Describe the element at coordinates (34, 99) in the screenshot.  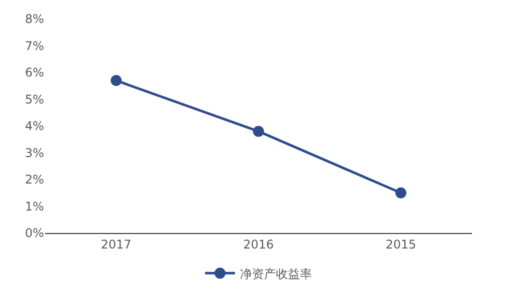
I see `y-tick-label: 5%` at that location.